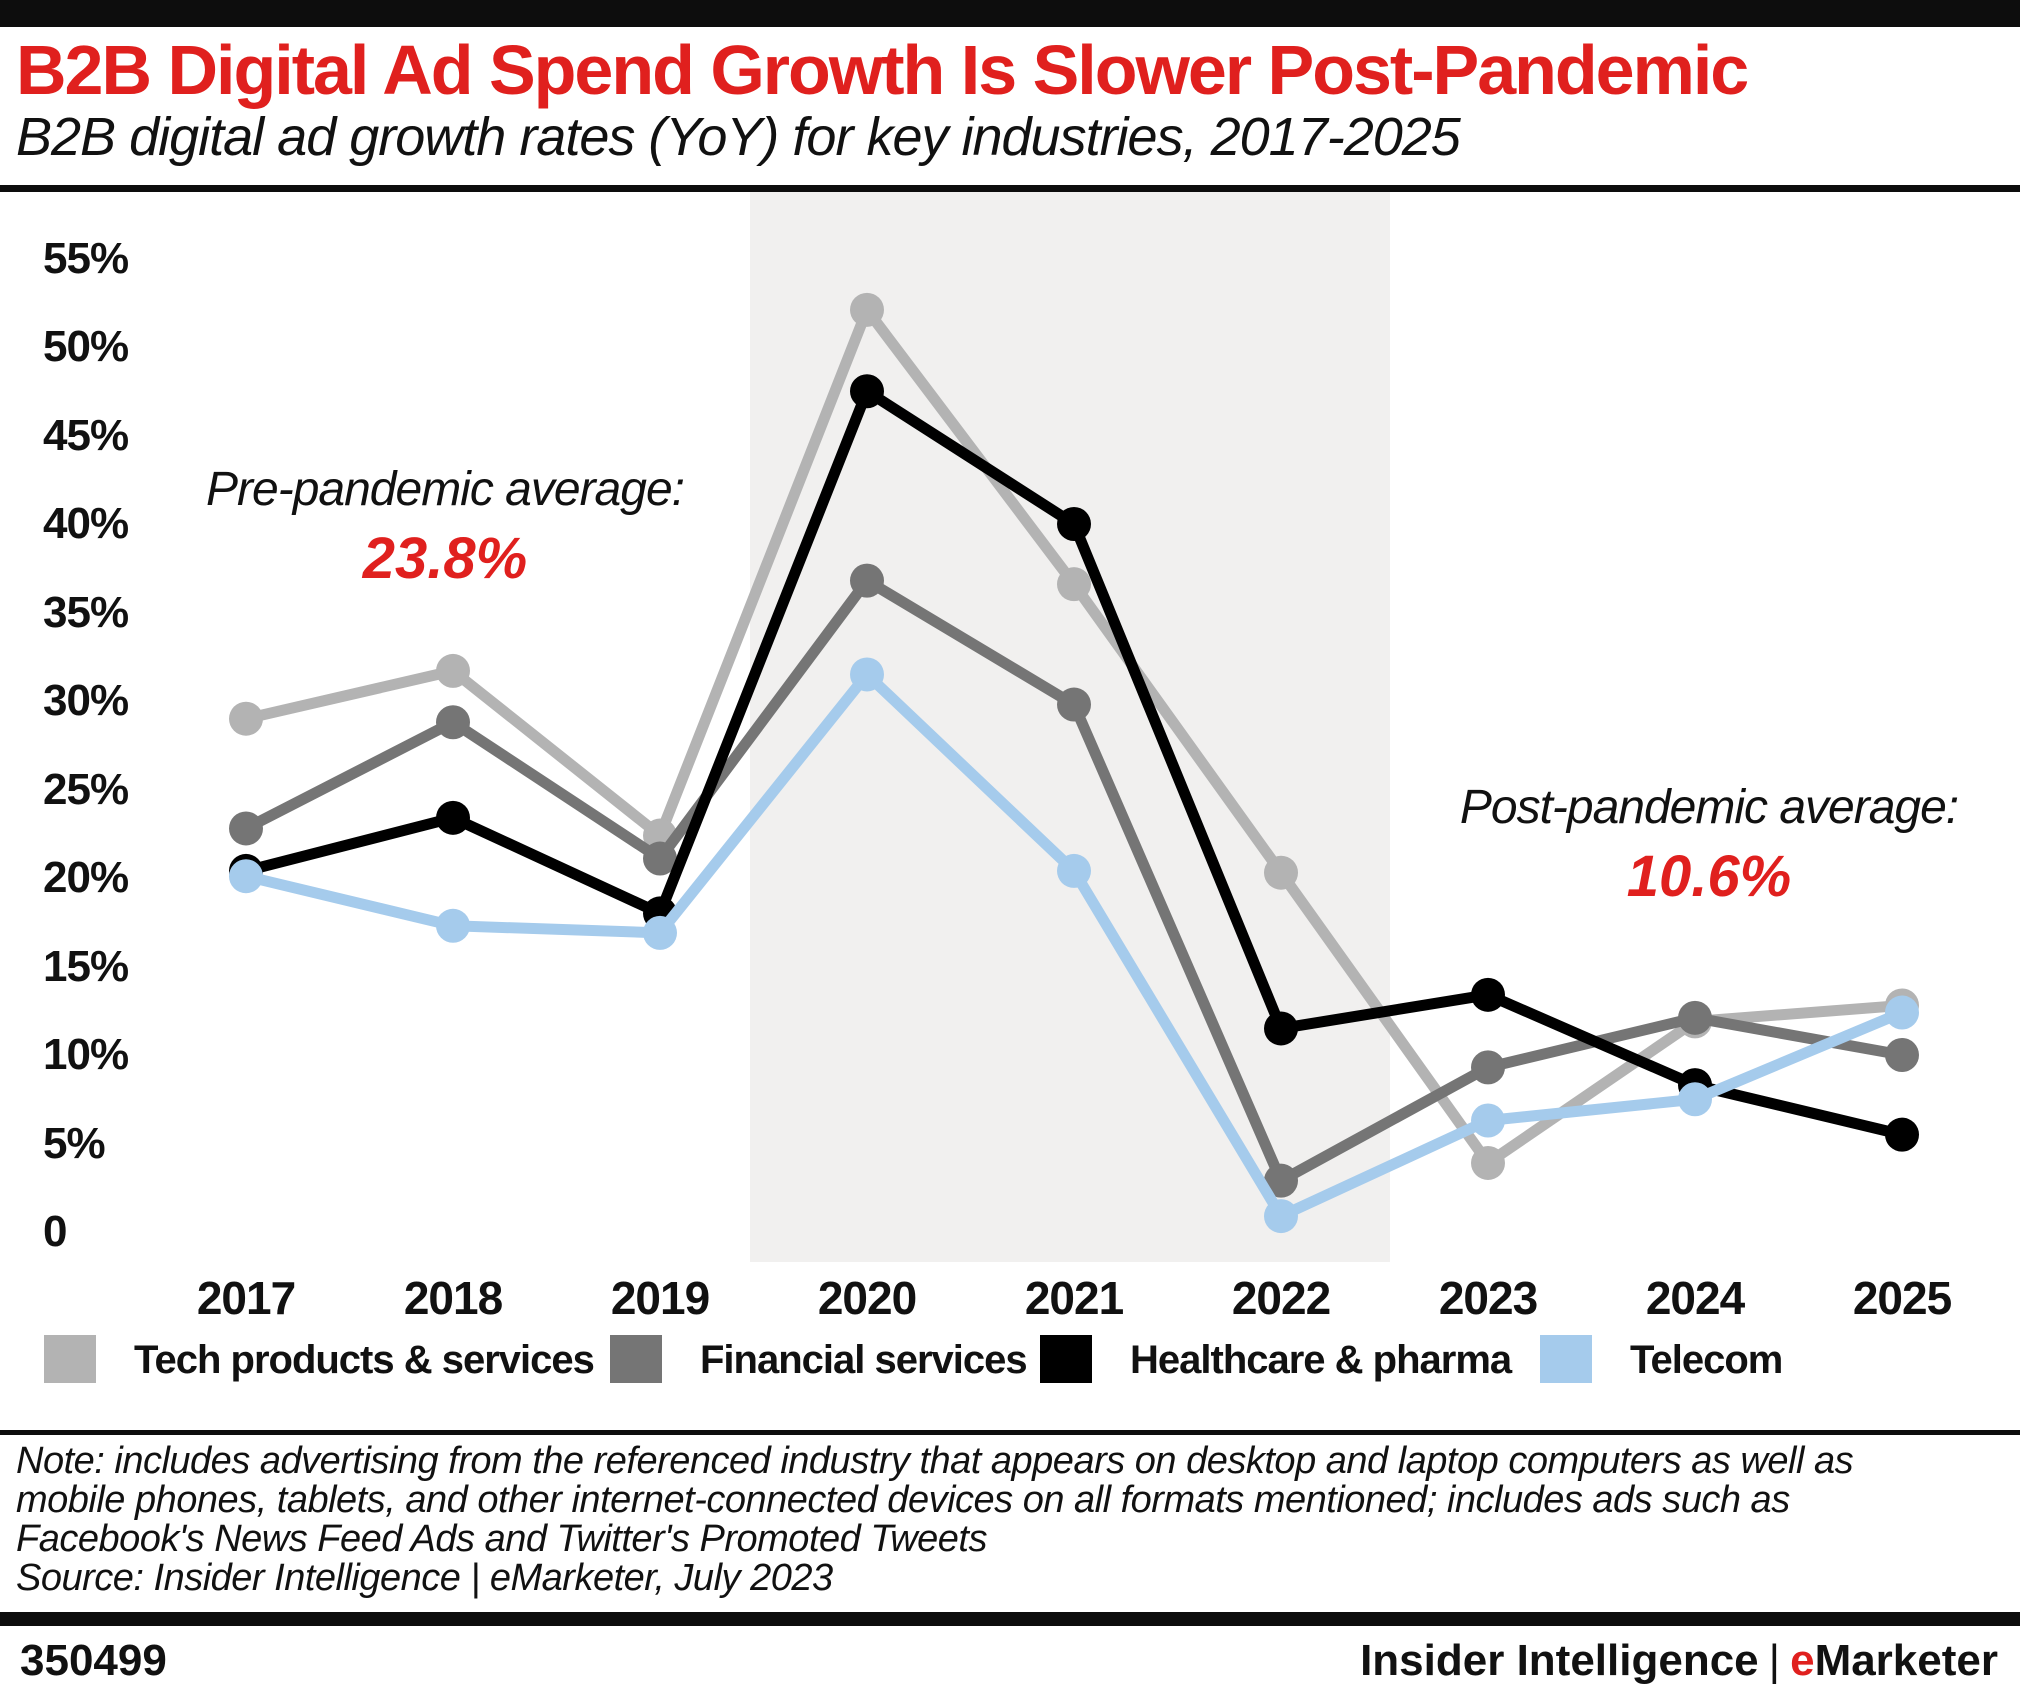 This screenshot has height=1686, width=2020. Describe the element at coordinates (86, 966) in the screenshot. I see `y-tick-label: 15%` at that location.